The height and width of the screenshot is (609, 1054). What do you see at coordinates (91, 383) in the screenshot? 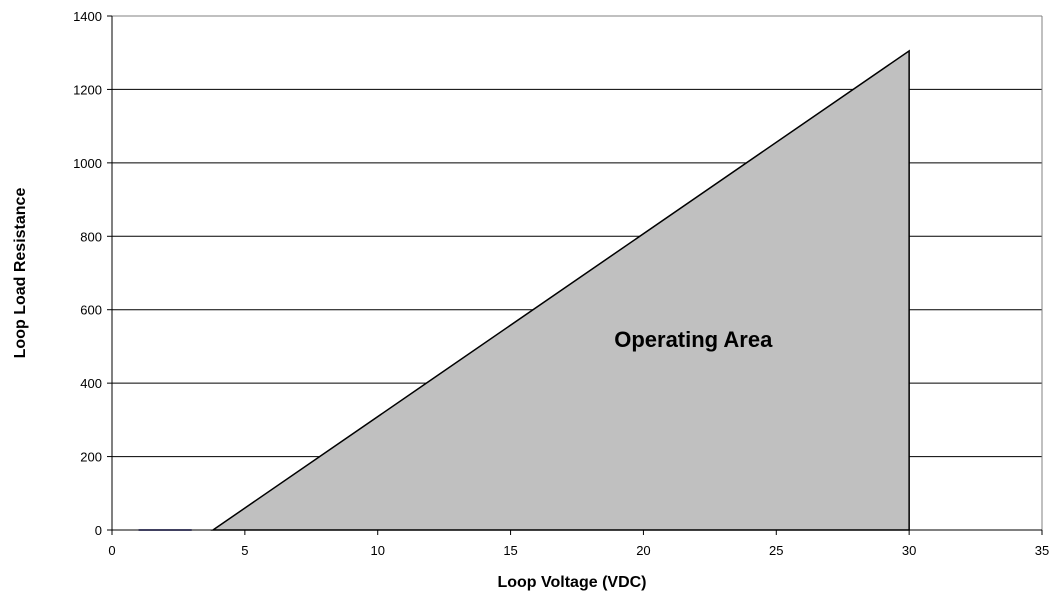
I see `y-tick-label-400: 400` at bounding box center [91, 383].